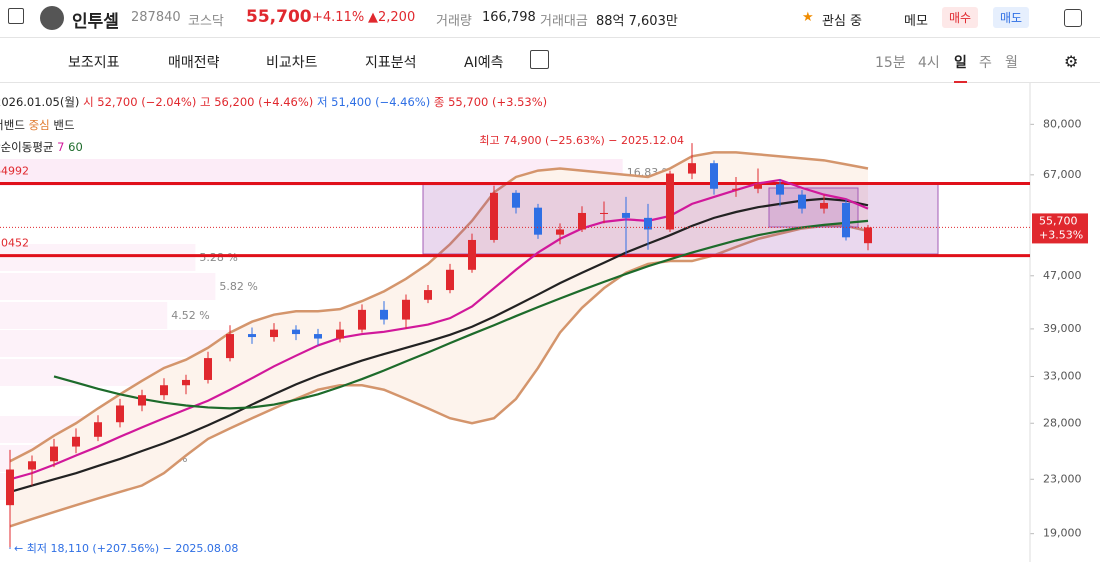 The image size is (1100, 562). I want to click on tool: 지표분석, so click(391, 63).